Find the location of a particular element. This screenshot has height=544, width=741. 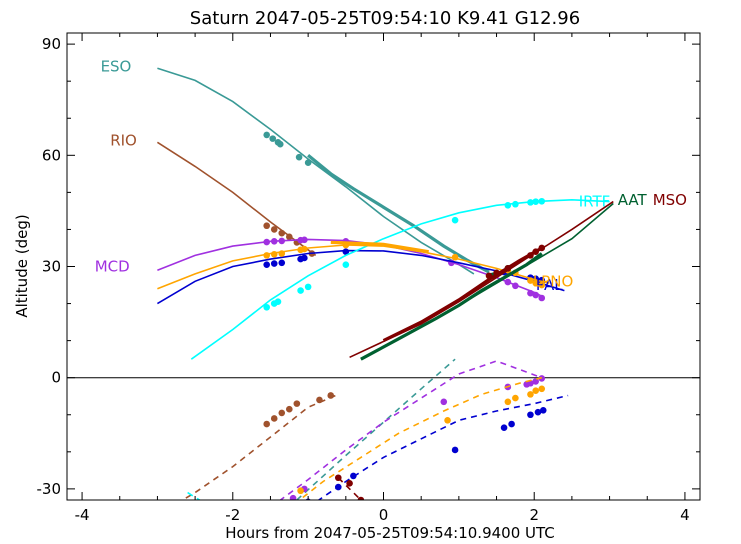

series-mcd-below-horizon is located at coordinates (411, 430).